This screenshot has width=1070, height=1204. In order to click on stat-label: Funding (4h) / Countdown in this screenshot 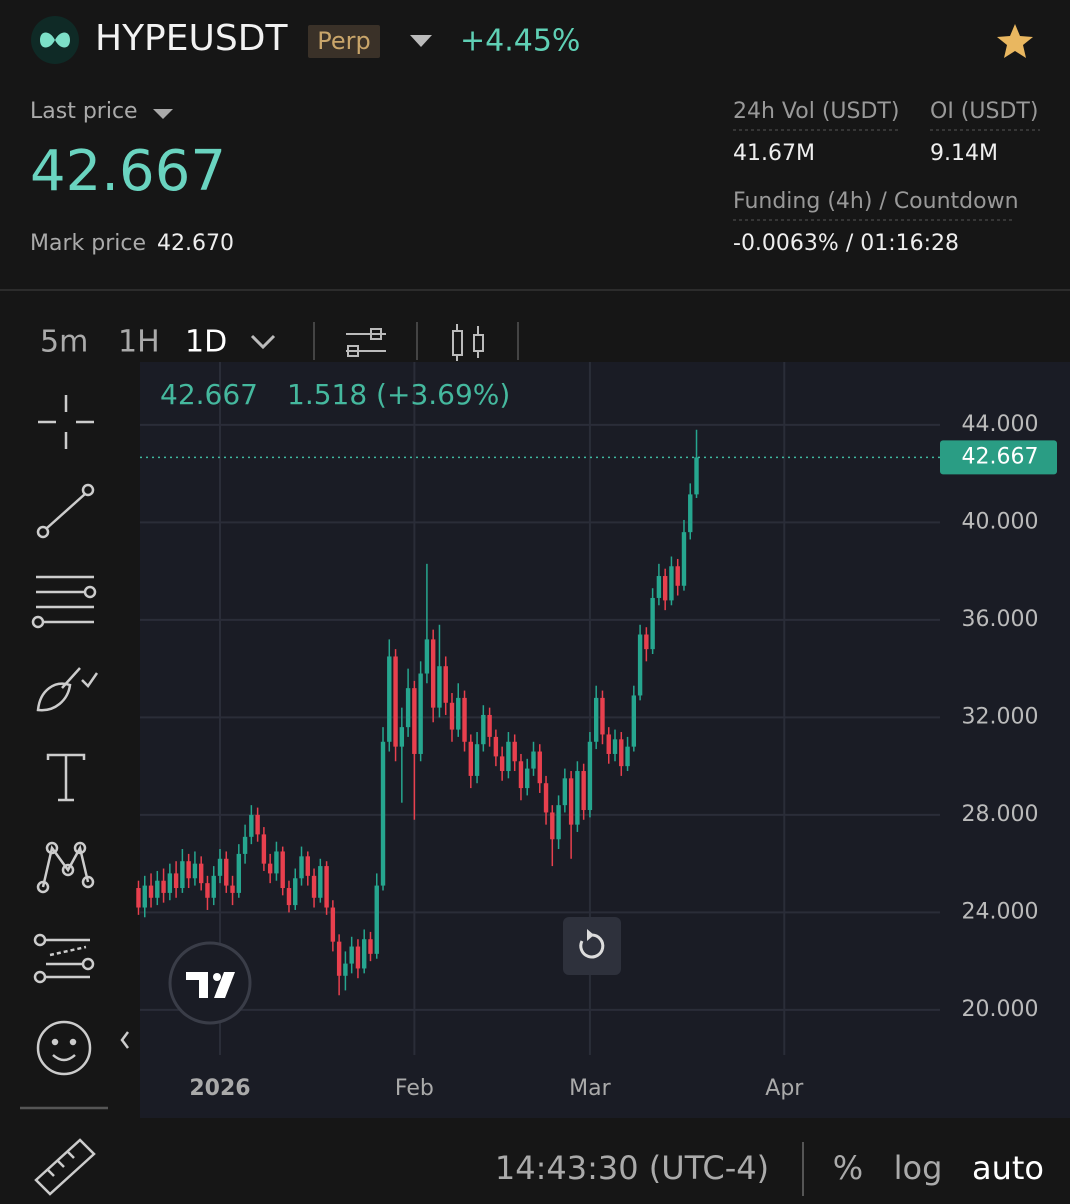, I will do `click(876, 201)`.